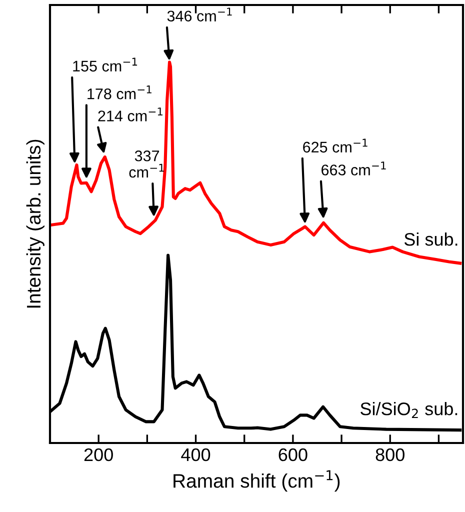 The image size is (465, 512). Describe the element at coordinates (390, 455) in the screenshot. I see `x-tick-label: 800` at that location.